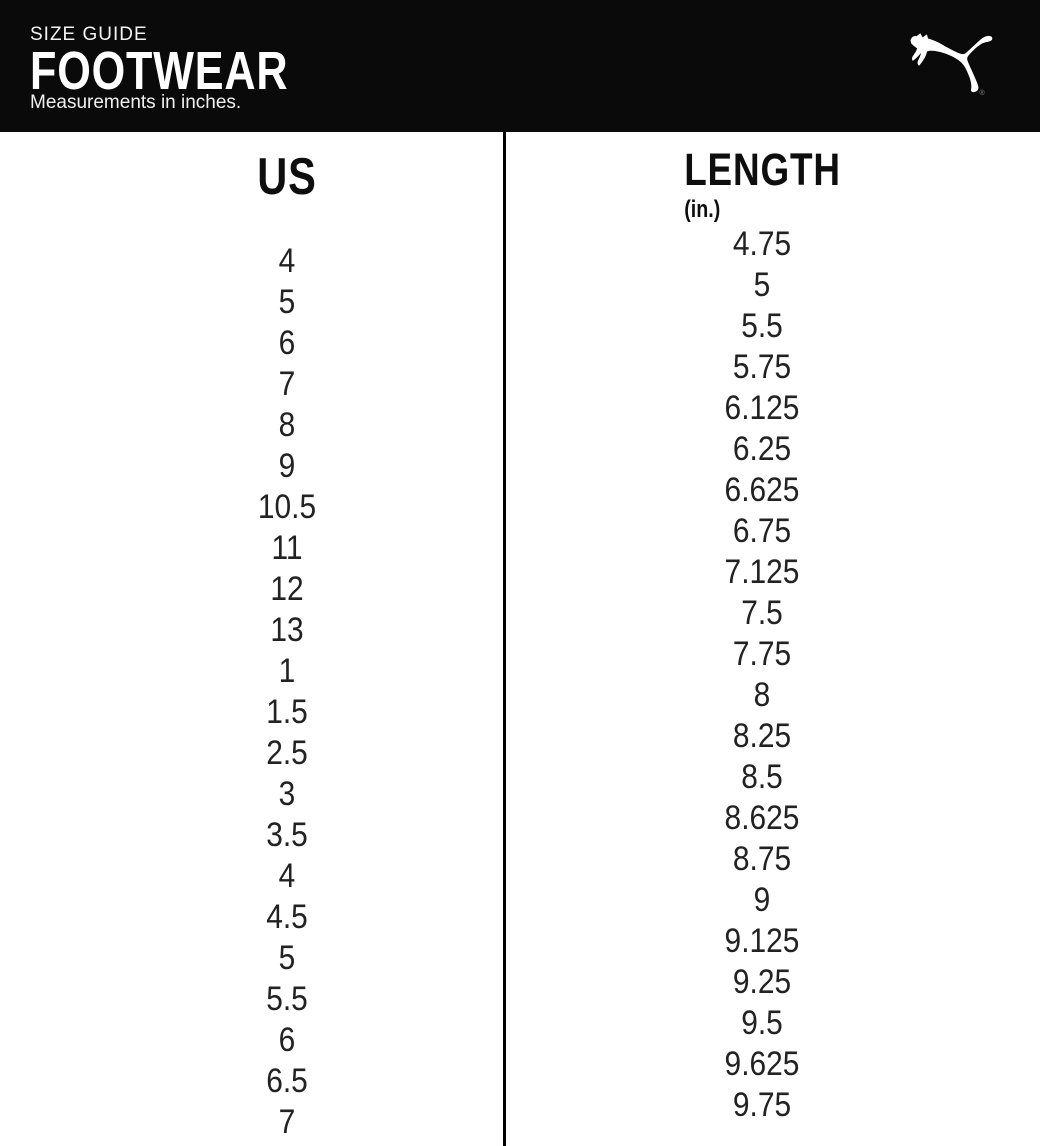 This screenshot has height=1146, width=1040. What do you see at coordinates (762, 449) in the screenshot?
I see `length-value: 6.25` at bounding box center [762, 449].